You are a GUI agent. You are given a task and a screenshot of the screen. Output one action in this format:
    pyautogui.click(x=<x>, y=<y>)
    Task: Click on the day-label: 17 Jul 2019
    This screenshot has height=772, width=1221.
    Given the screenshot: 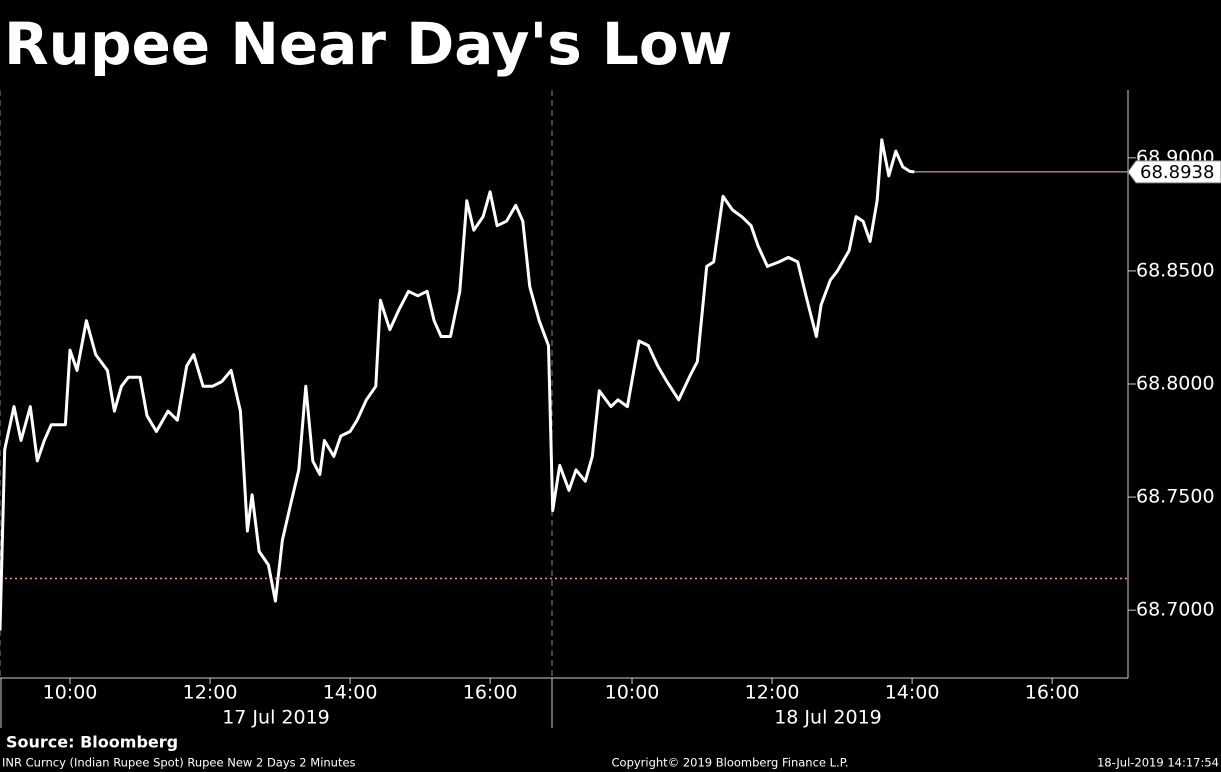 What is the action you would take?
    pyautogui.click(x=276, y=718)
    